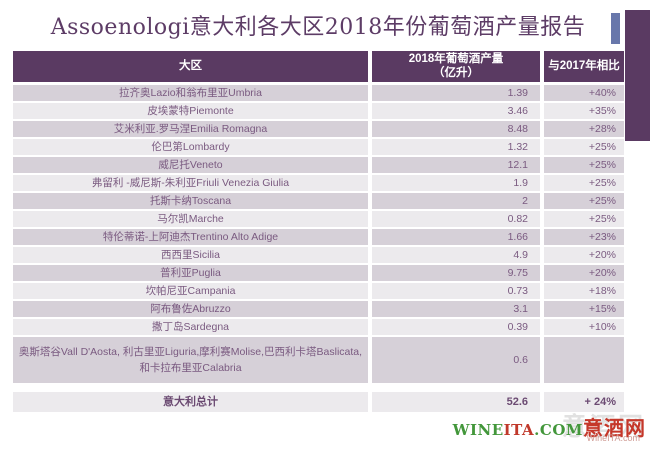  I want to click on logo-wine: WINE, so click(478, 430).